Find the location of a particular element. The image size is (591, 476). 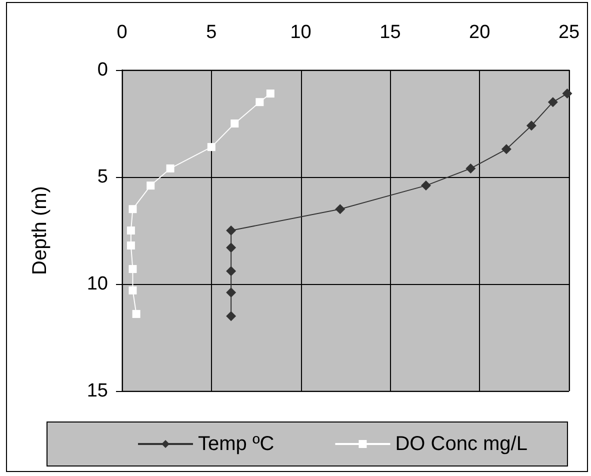

y-axis-title: Depth (m) is located at coordinates (40, 230).